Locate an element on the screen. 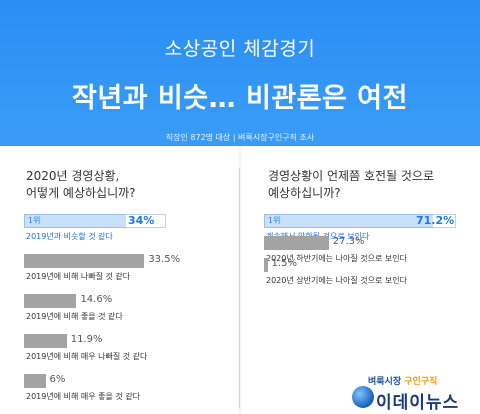 The image size is (480, 414). bar-row: 11.9% is located at coordinates (95, 341).